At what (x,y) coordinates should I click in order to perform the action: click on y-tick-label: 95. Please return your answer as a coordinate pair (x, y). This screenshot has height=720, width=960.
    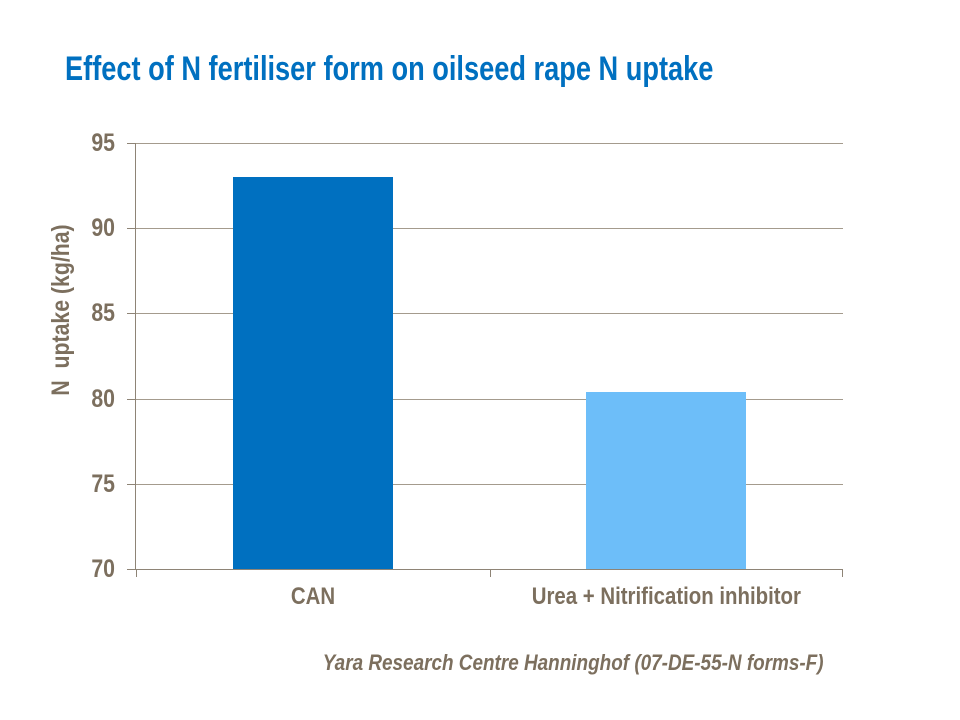
    Looking at the image, I should click on (103, 143).